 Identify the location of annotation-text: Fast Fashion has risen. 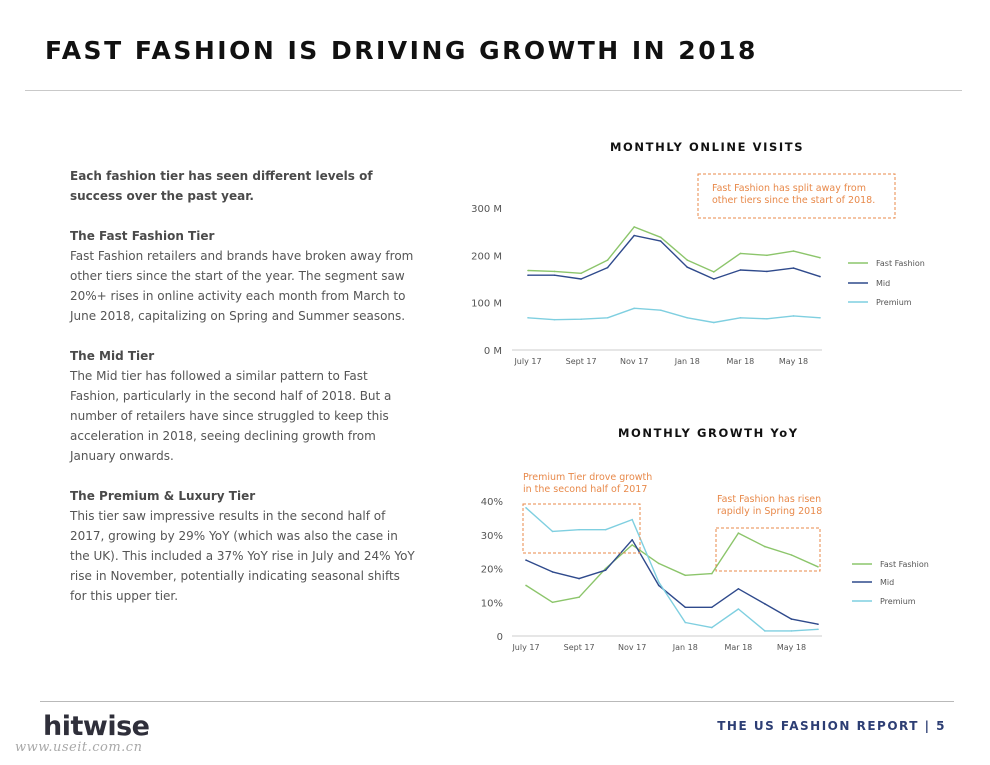
(769, 499).